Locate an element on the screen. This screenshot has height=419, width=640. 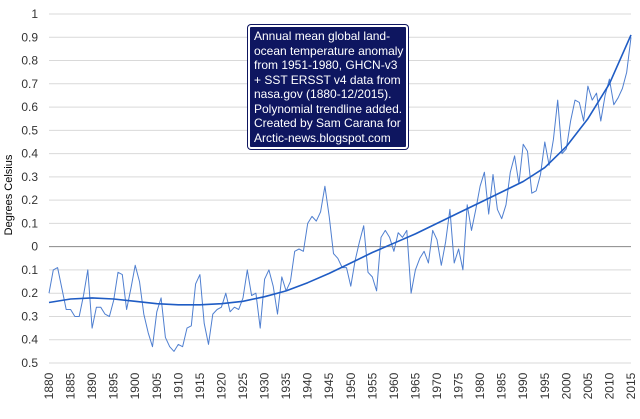
x-tick-label: 2010 is located at coordinates (609, 385).